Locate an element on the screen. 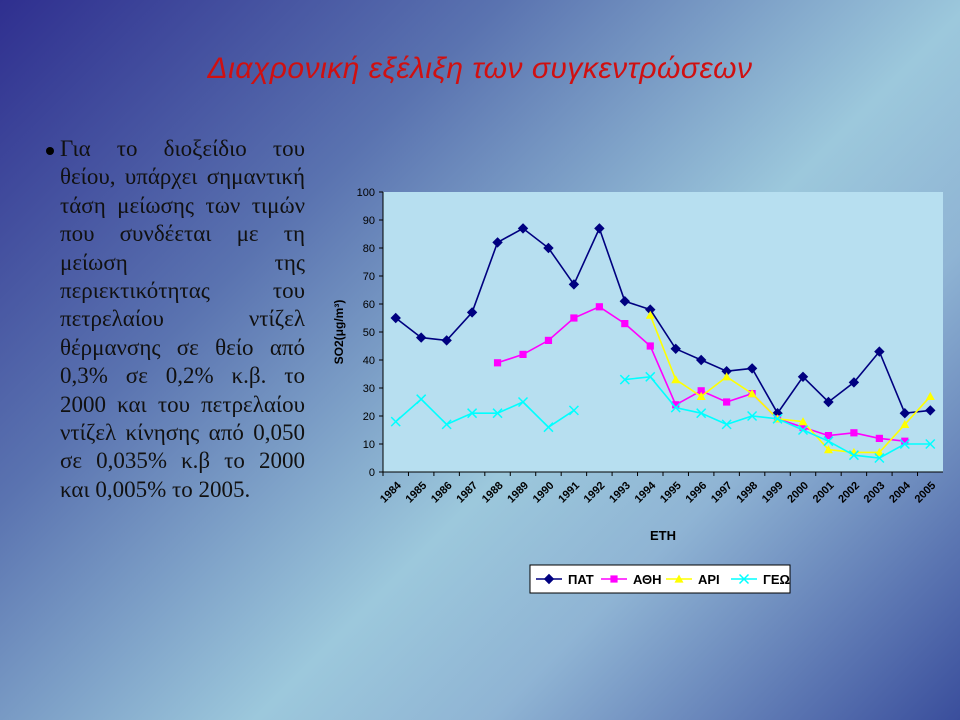 The width and height of the screenshot is (960, 720). x-tick-label: 1995 is located at coordinates (671, 493).